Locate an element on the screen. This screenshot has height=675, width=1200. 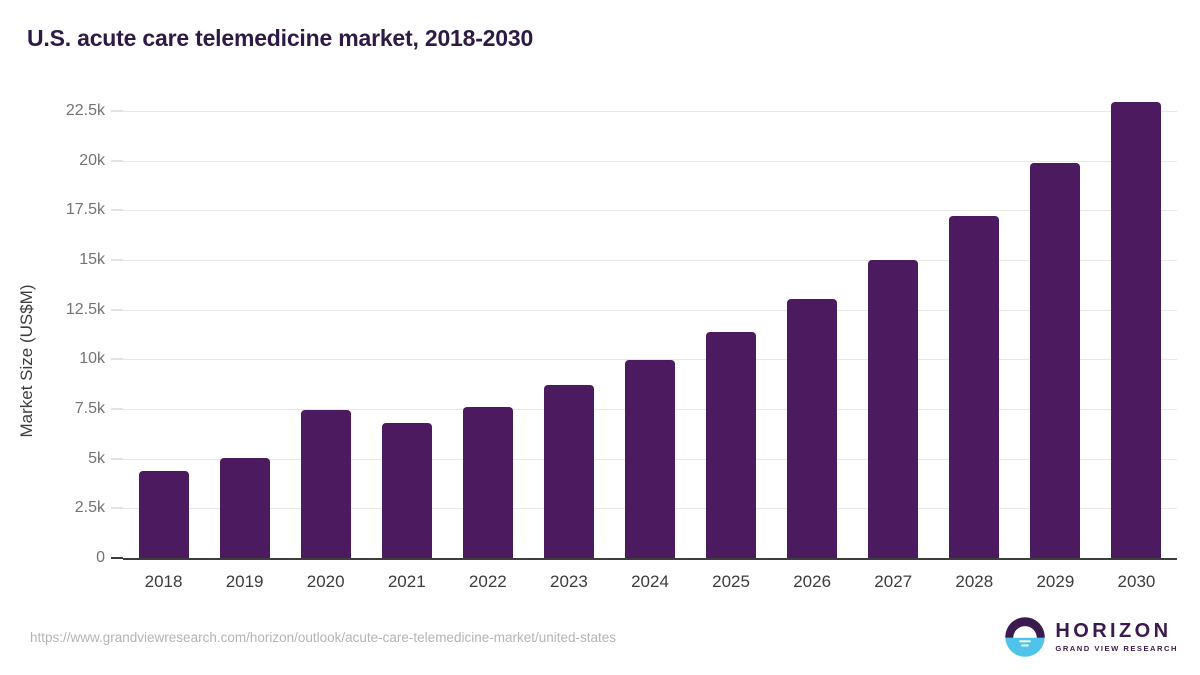
x-tick-label: 2029 is located at coordinates (1055, 581).